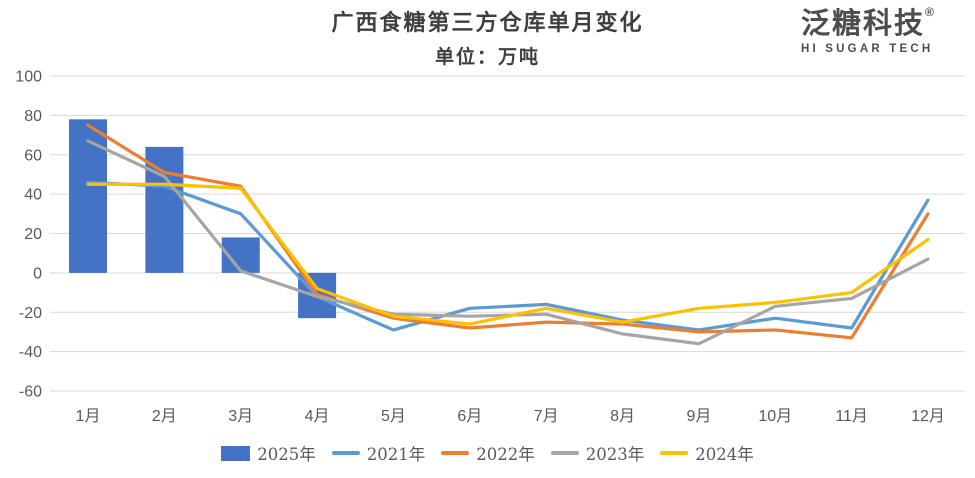  What do you see at coordinates (33, 195) in the screenshot?
I see `y-axis-tick-label: 40` at bounding box center [33, 195].